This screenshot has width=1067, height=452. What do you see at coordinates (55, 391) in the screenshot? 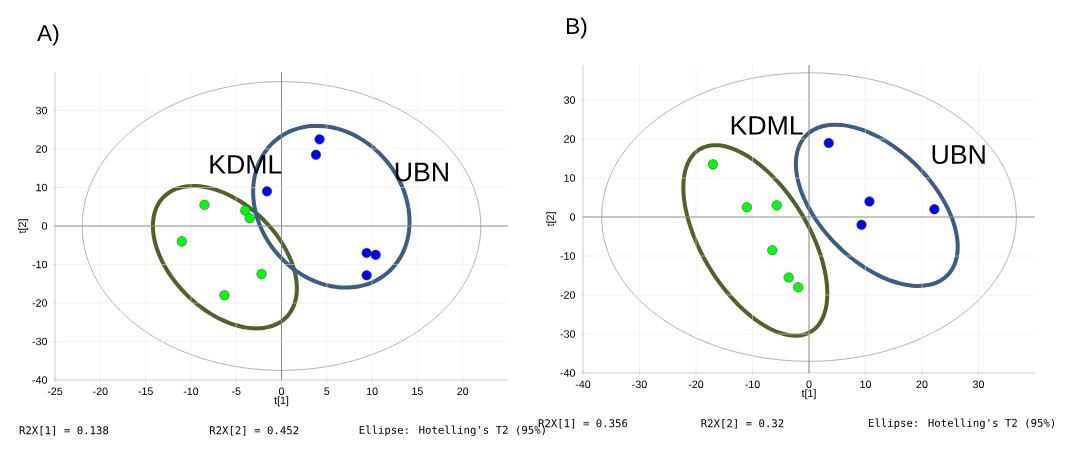
I see `x-tick-label: -25` at bounding box center [55, 391].